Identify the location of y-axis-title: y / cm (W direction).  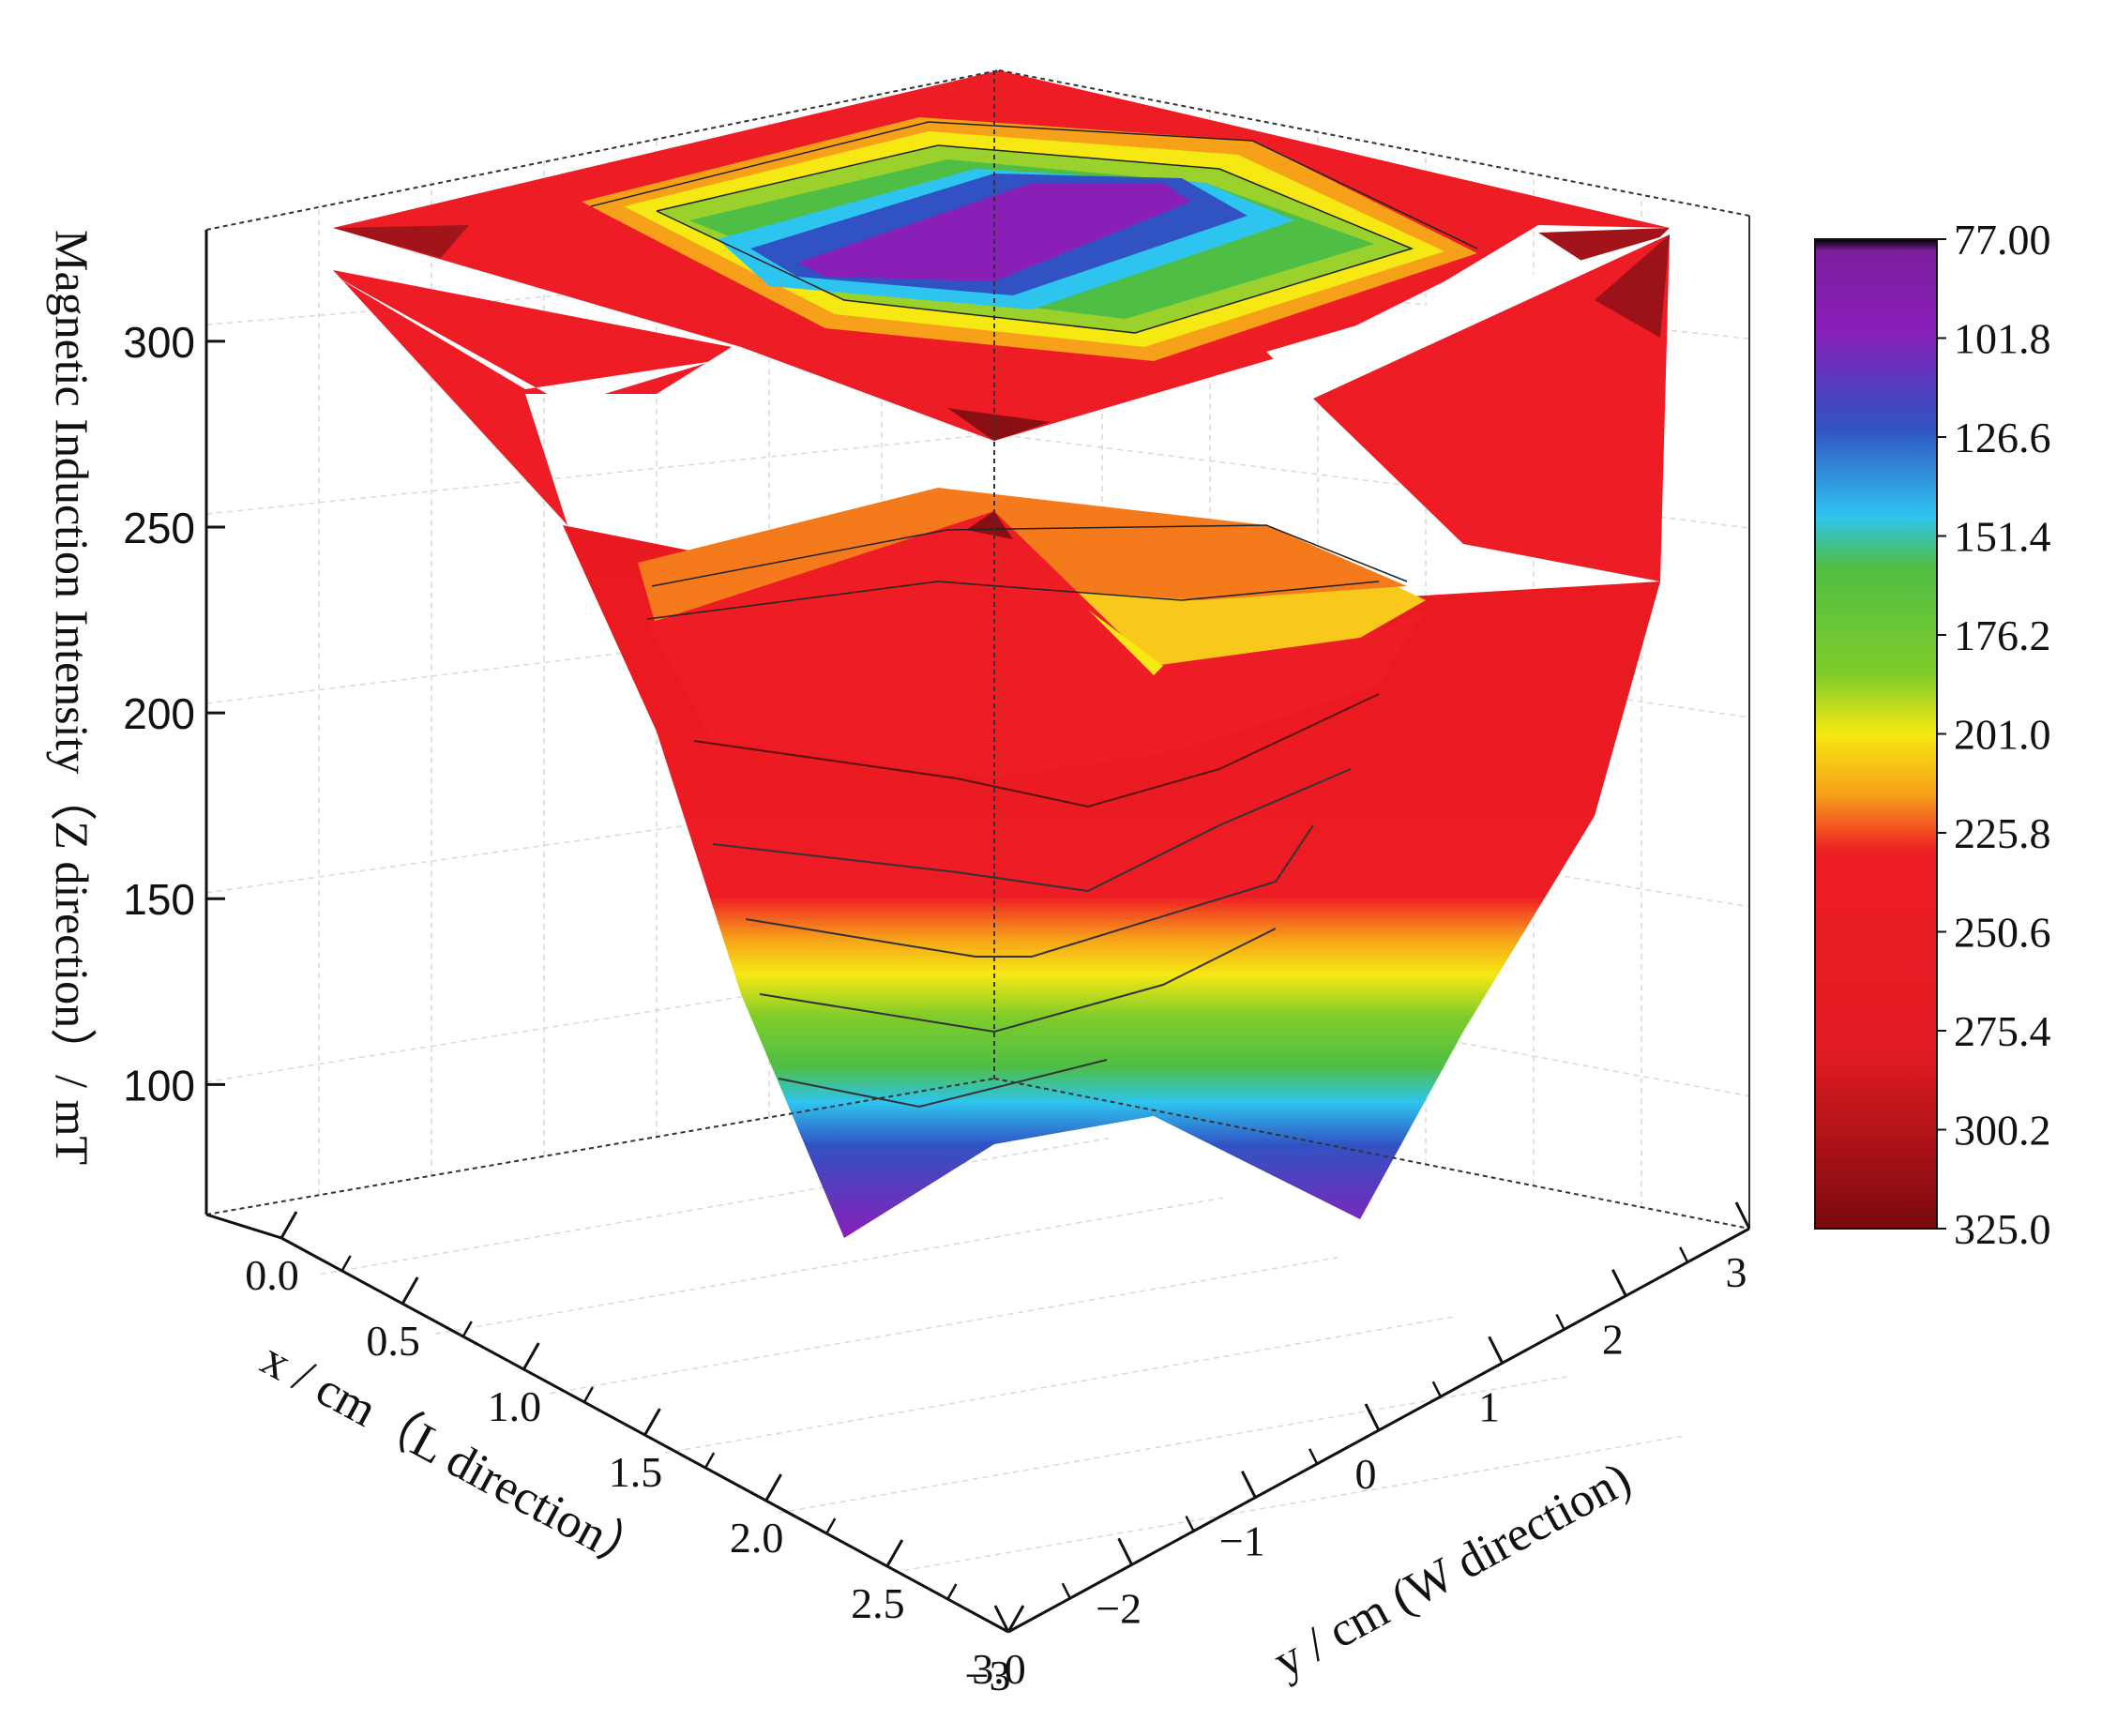
(1453, 1570).